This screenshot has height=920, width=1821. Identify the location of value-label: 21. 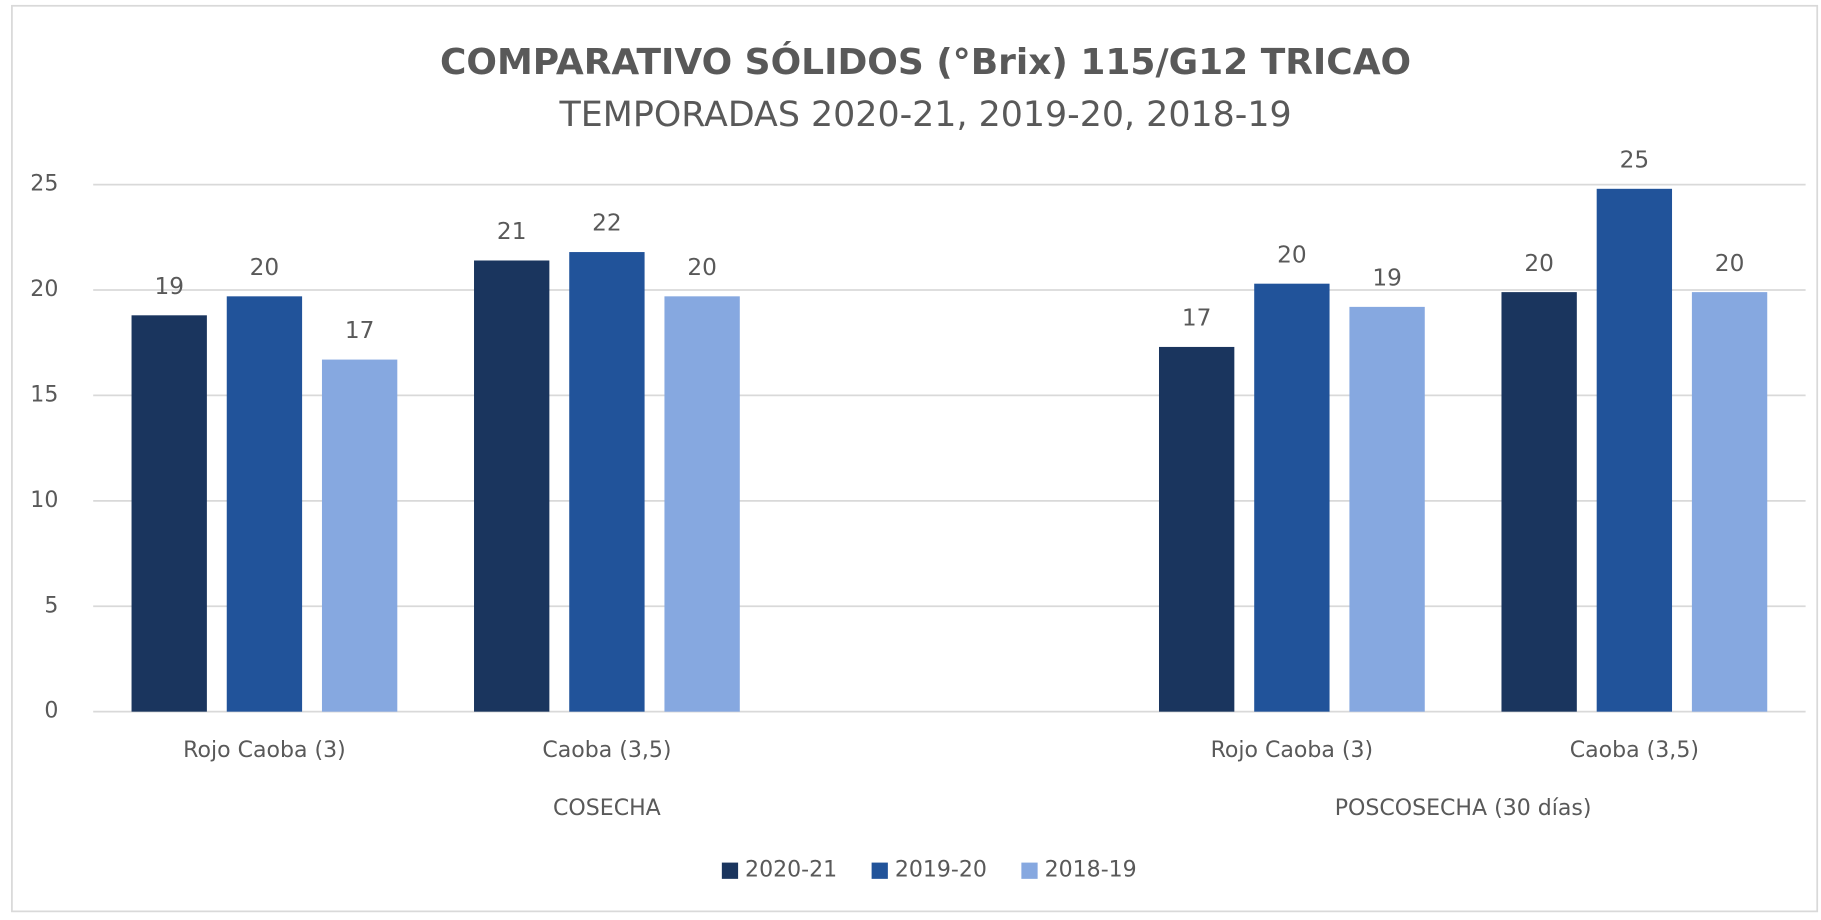
(512, 231).